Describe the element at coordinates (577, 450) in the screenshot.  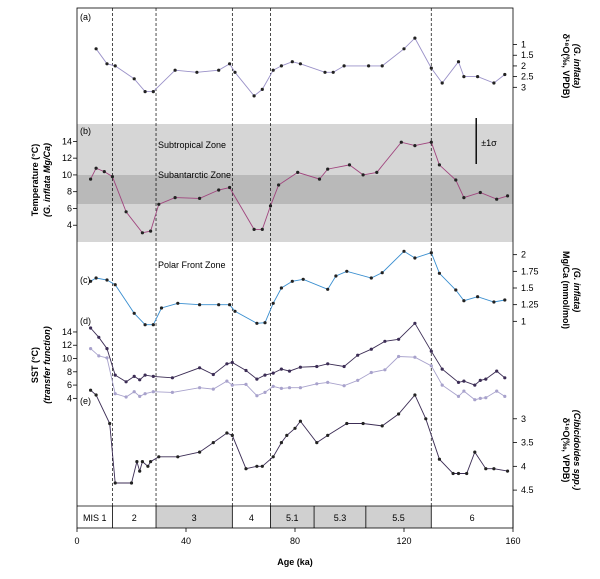
I see `y-axis-subtitle: (Cibicidoides spp.)` at that location.